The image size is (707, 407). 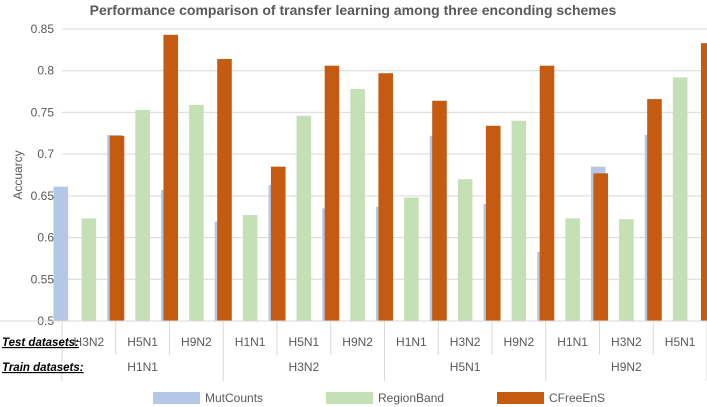 What do you see at coordinates (43, 196) in the screenshot?
I see `y-tick-label: 0.65` at bounding box center [43, 196].